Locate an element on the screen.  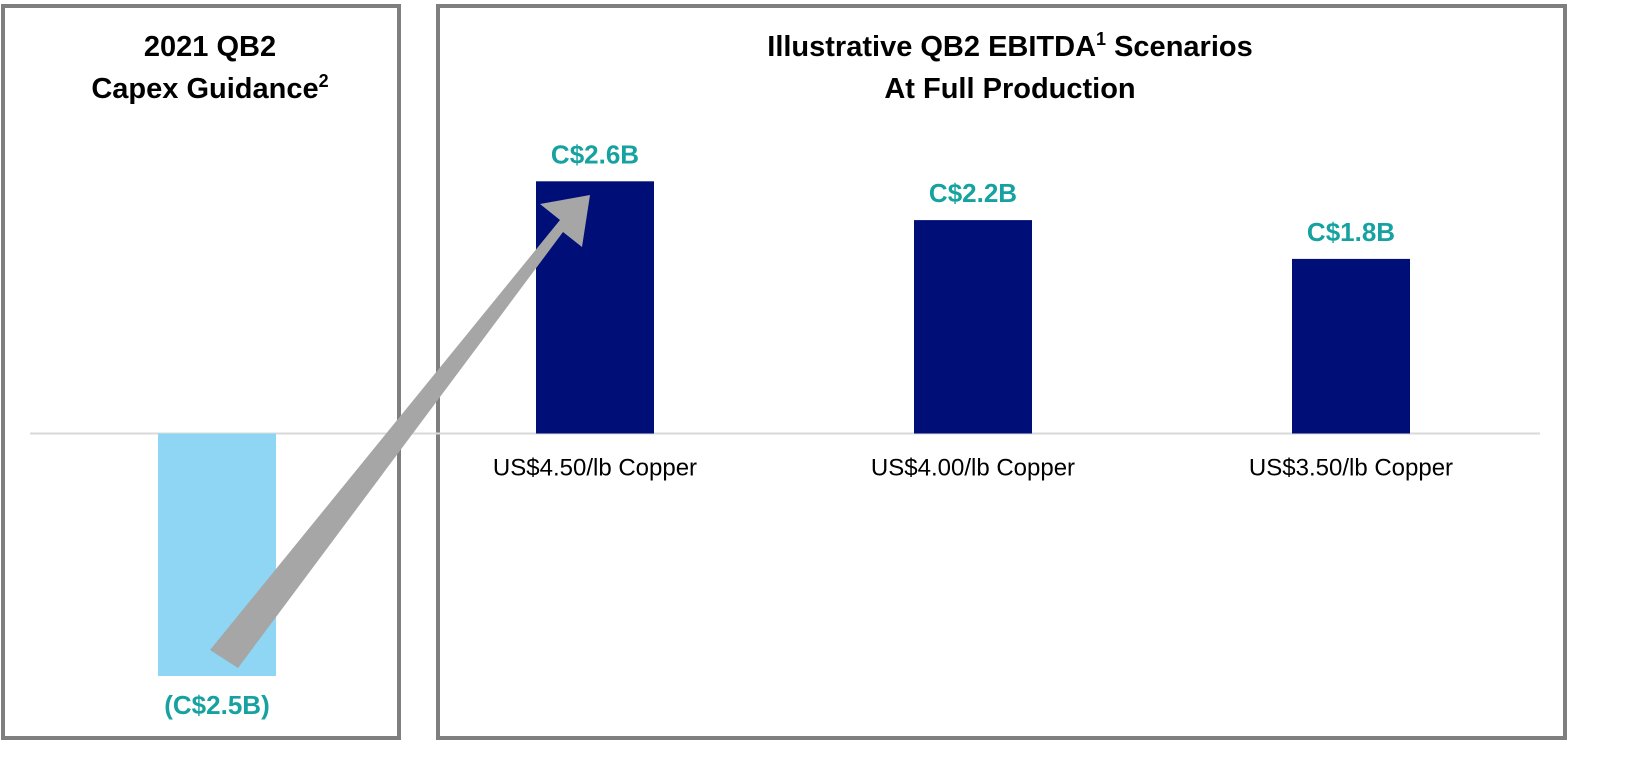
chart-title: Capex Guidance2 is located at coordinates (209, 88).